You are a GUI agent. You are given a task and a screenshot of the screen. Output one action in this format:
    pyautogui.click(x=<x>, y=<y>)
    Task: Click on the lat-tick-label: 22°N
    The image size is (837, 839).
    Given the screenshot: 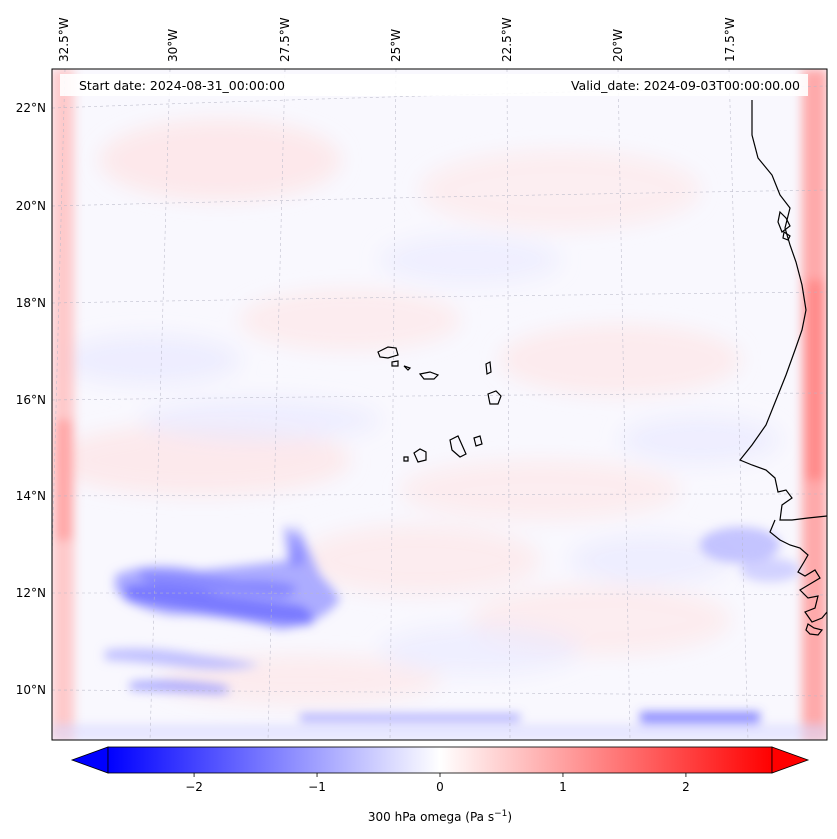 What is the action you would take?
    pyautogui.click(x=31, y=108)
    